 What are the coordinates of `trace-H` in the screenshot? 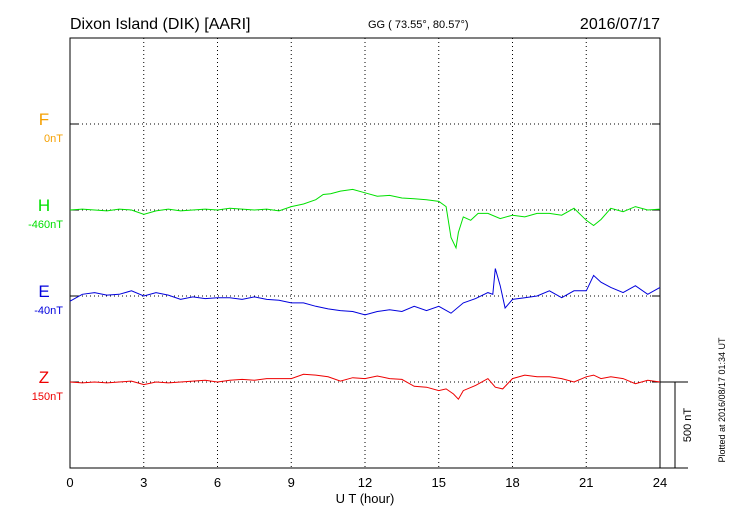 It's located at (365, 219).